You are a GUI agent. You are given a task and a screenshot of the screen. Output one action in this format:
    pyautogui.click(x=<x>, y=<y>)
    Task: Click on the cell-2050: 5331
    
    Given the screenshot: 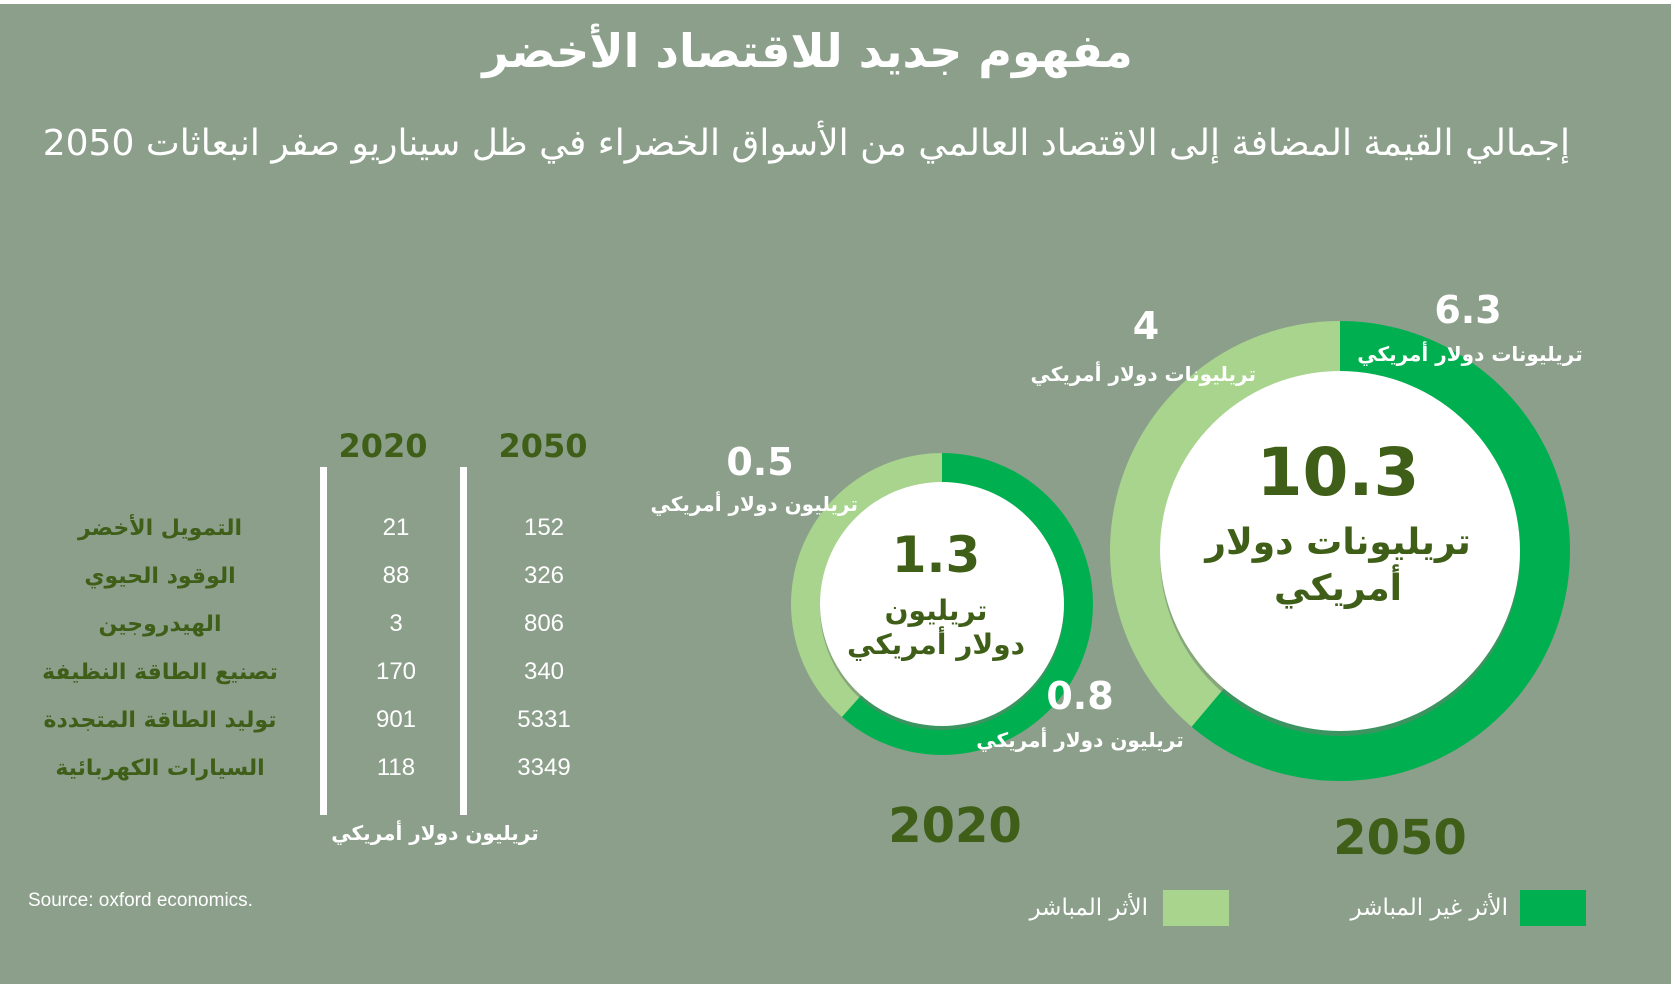 What is the action you would take?
    pyautogui.click(x=544, y=719)
    